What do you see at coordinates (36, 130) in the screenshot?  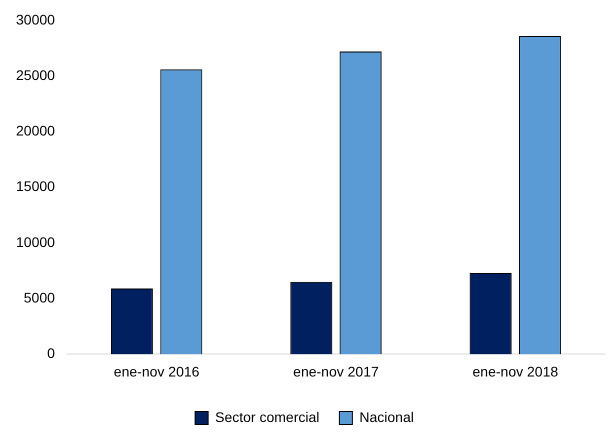 I see `y-tick-label: 20000` at bounding box center [36, 130].